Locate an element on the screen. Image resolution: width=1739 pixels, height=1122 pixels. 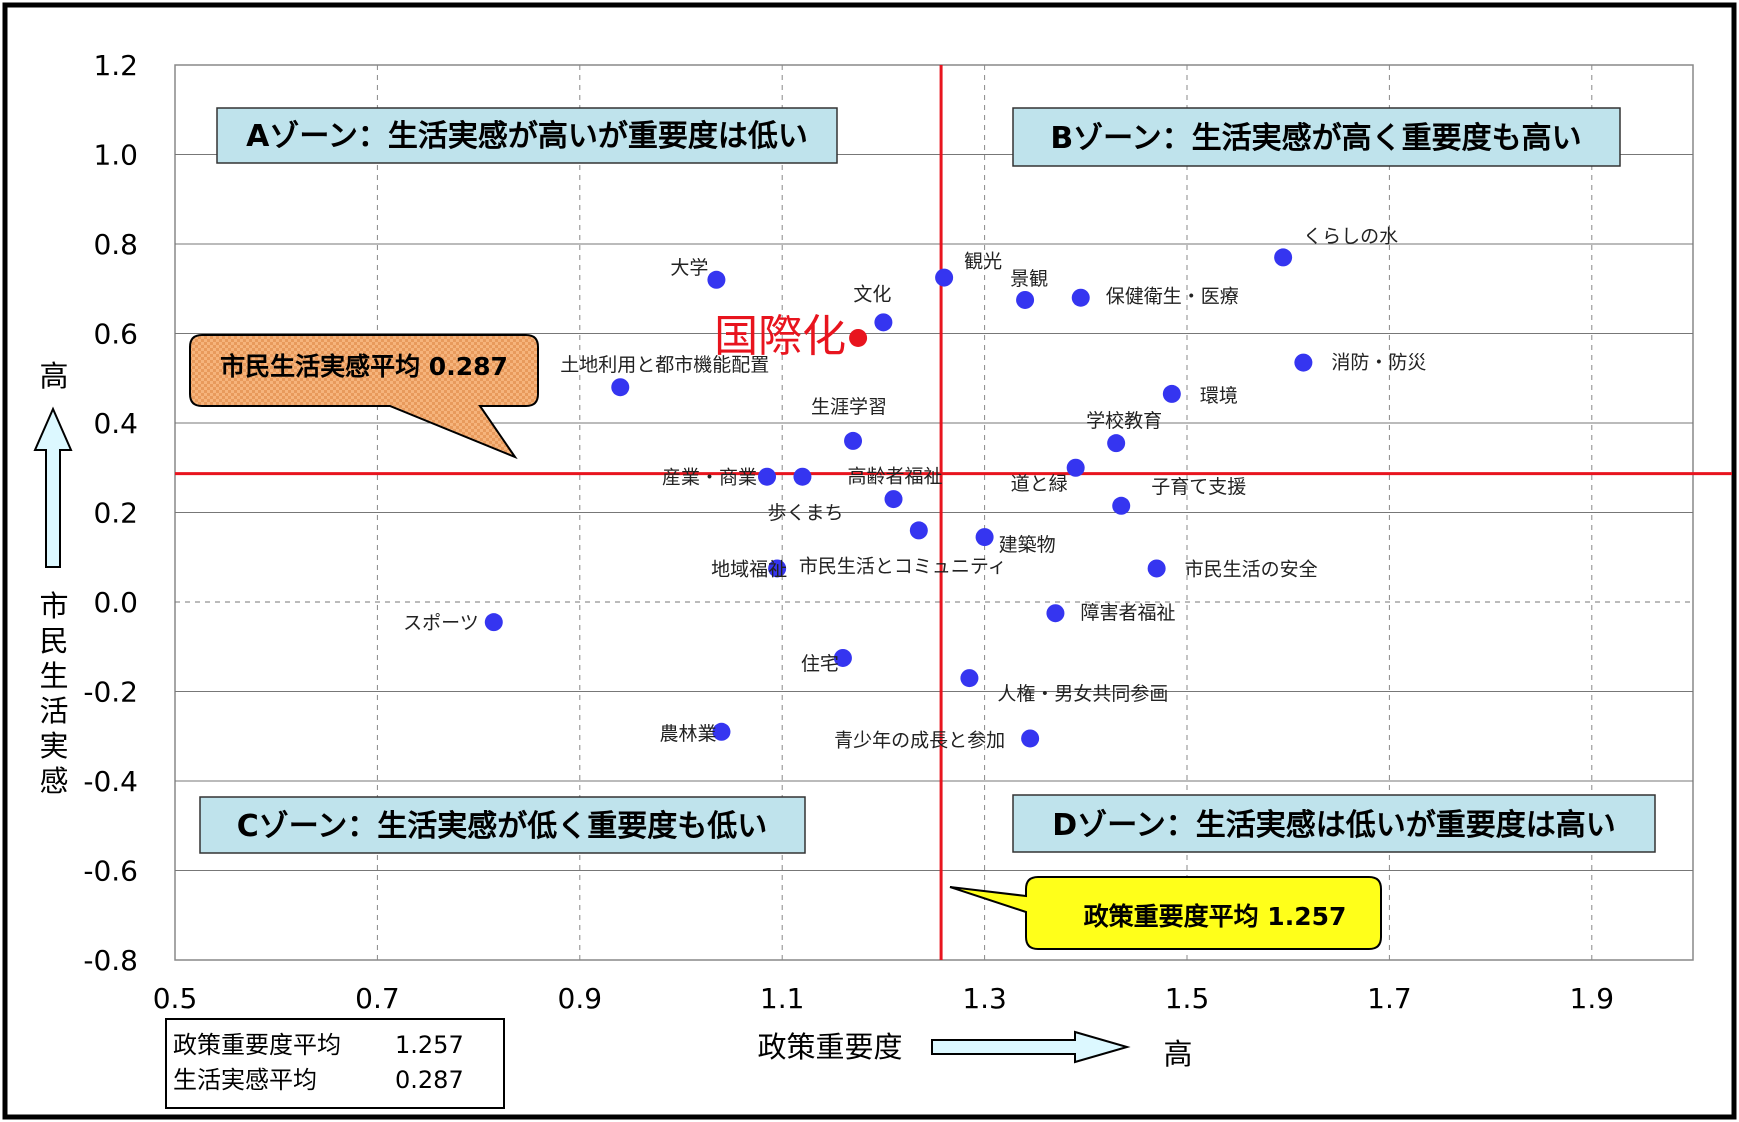
zone-b: Bゾーン：生活実感が高く重要度も高い is located at coordinates (1316, 137).